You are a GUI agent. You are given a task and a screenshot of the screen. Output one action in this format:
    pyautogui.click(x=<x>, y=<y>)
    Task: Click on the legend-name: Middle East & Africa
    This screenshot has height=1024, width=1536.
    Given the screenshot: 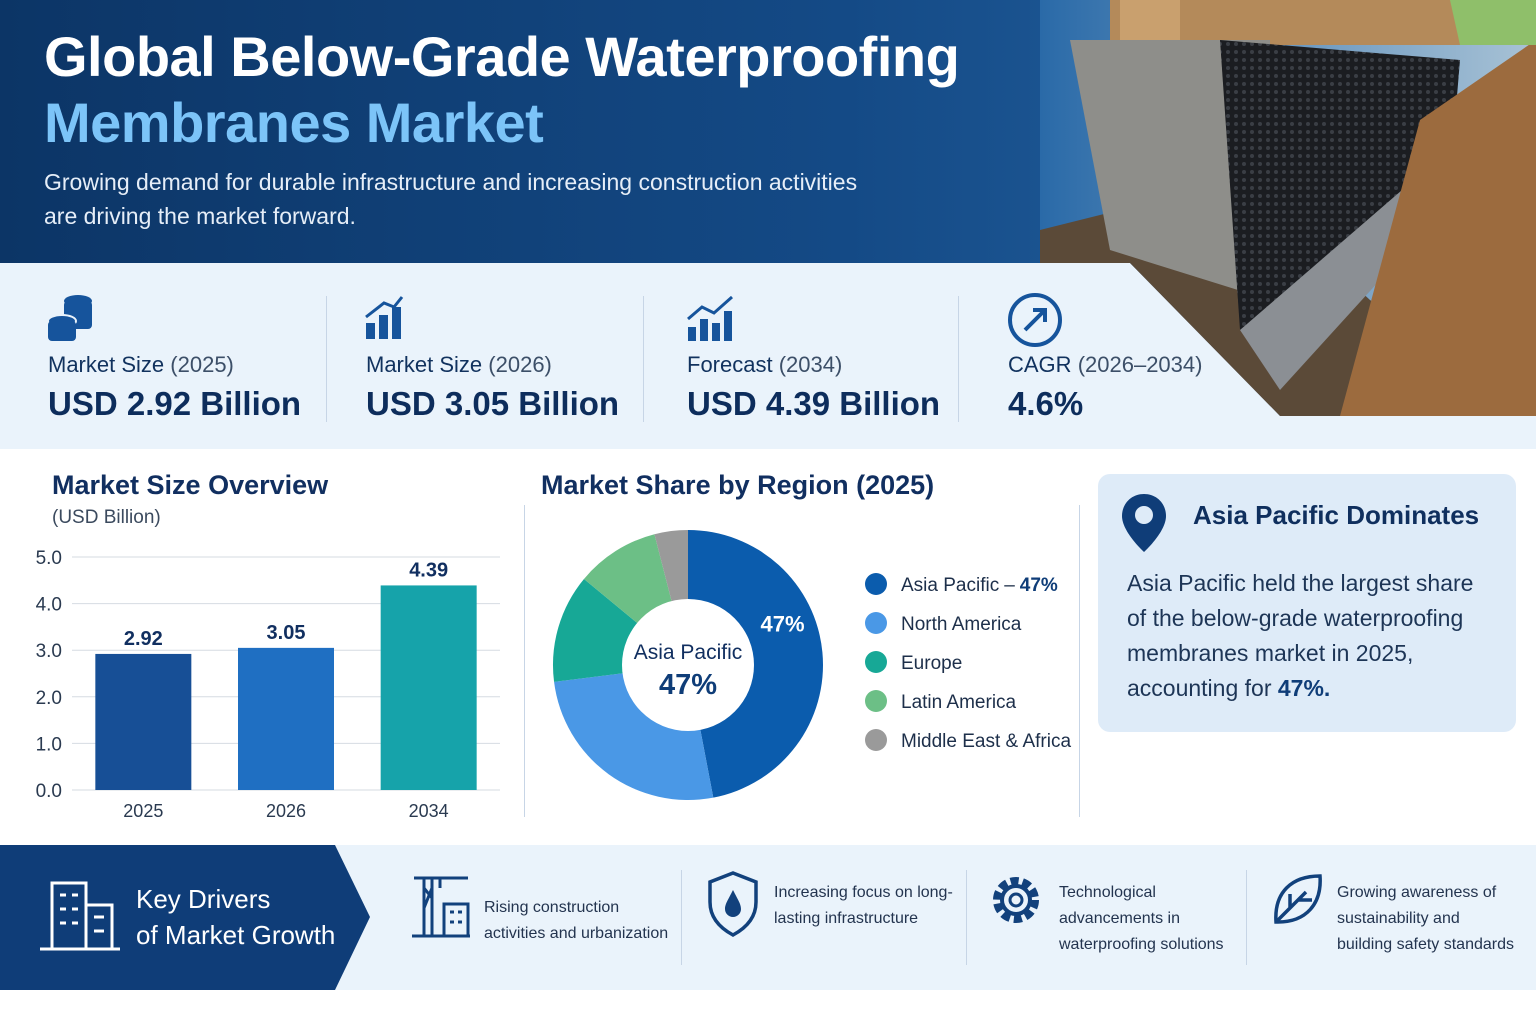 What is the action you would take?
    pyautogui.click(x=986, y=741)
    